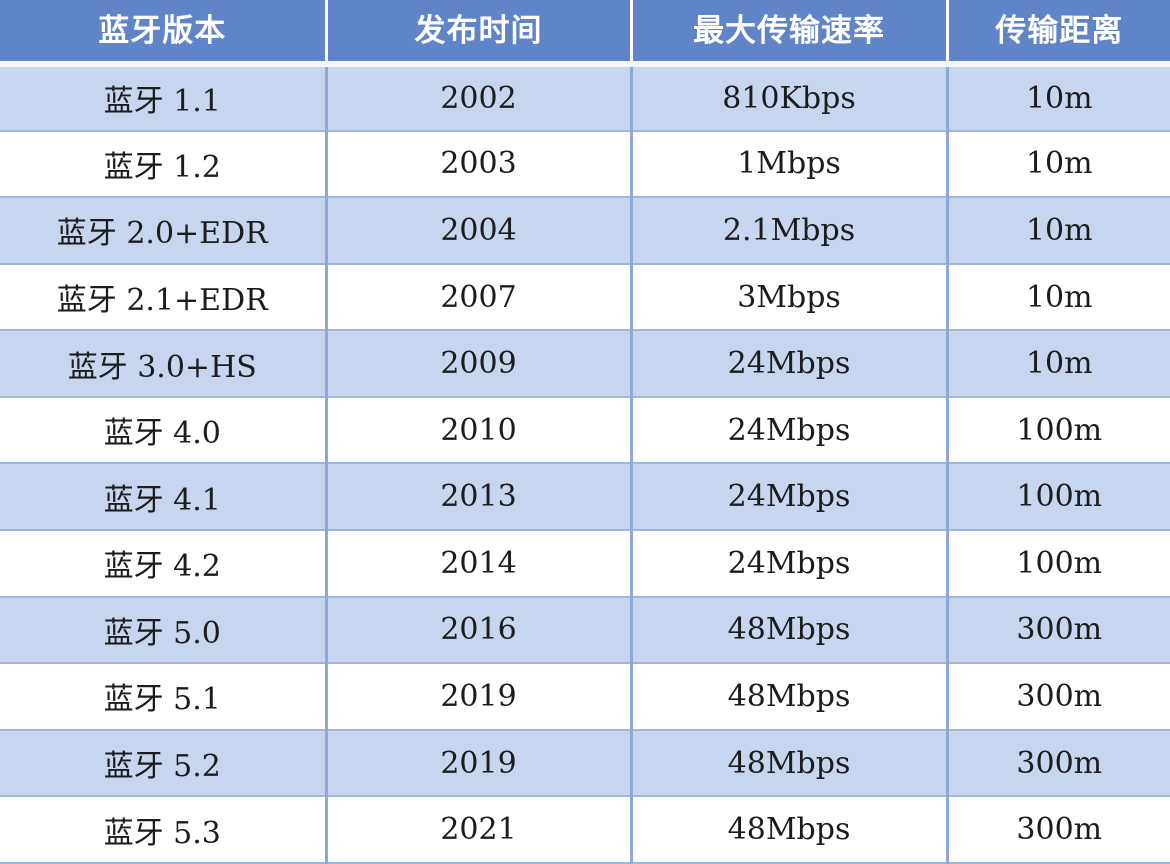  I want to click on table-row: 蓝牙 4.2 2014 24Mbps 100m, so click(585, 564).